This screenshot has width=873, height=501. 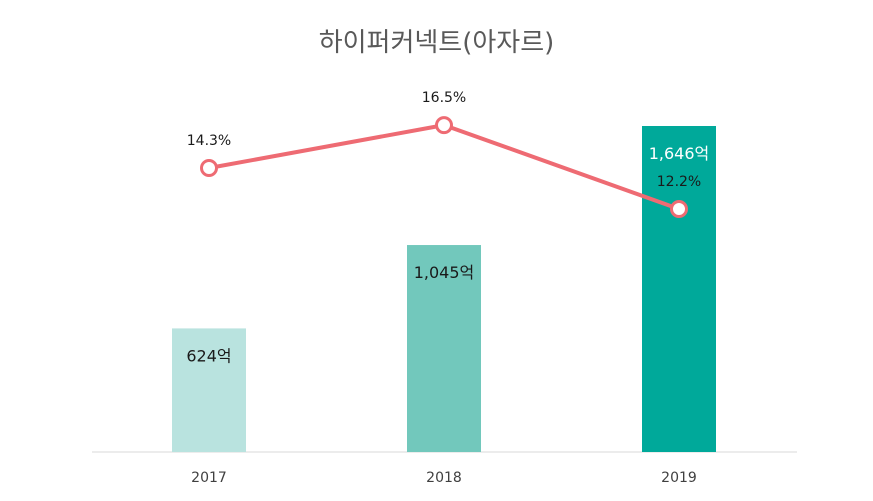 What do you see at coordinates (209, 478) in the screenshot?
I see `x-tick-label: 2017` at bounding box center [209, 478].